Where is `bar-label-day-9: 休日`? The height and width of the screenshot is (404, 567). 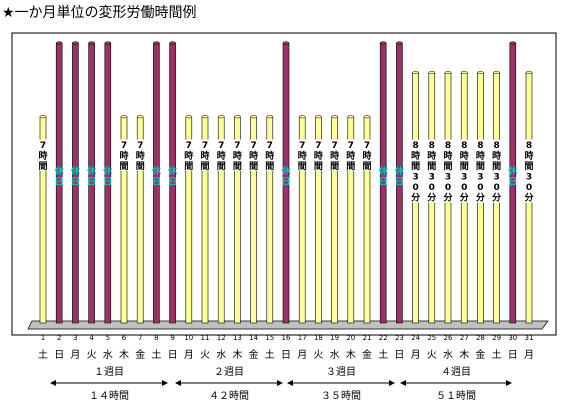 bar-label-day-9: 休日 is located at coordinates (172, 176).